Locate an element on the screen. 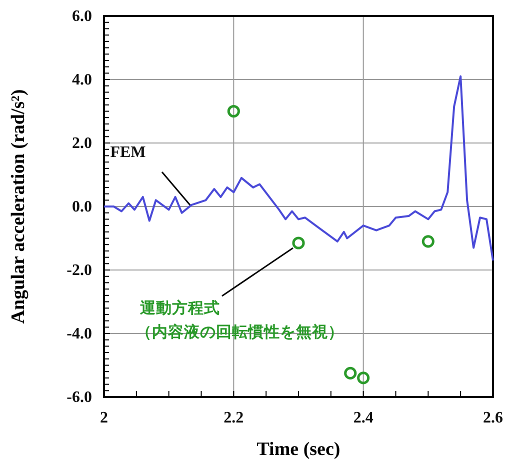 The height and width of the screenshot is (462, 513). y-tick-label: 2.0 is located at coordinates (82, 143).